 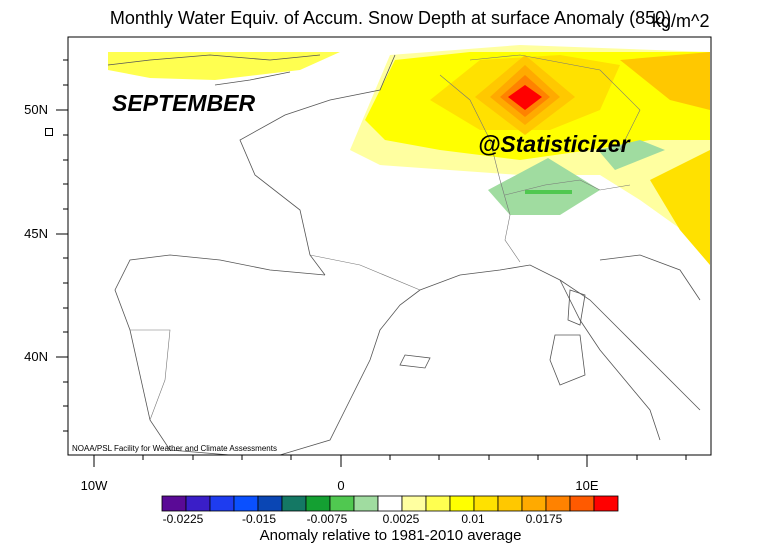 What do you see at coordinates (415, 361) in the screenshot?
I see `coastline-balearics` at bounding box center [415, 361].